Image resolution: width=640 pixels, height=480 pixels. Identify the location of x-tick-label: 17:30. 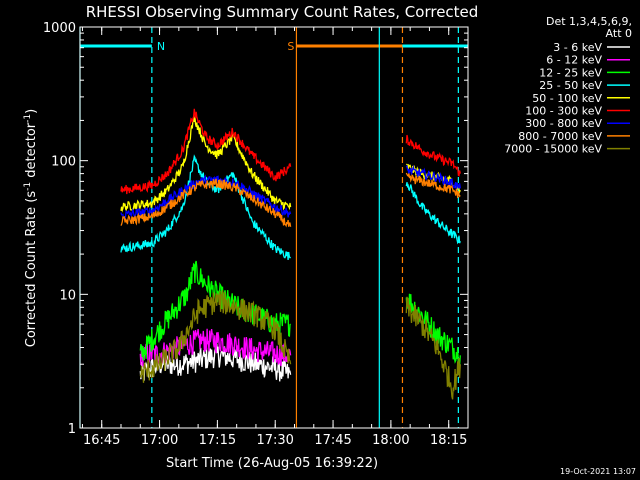
(274, 440).